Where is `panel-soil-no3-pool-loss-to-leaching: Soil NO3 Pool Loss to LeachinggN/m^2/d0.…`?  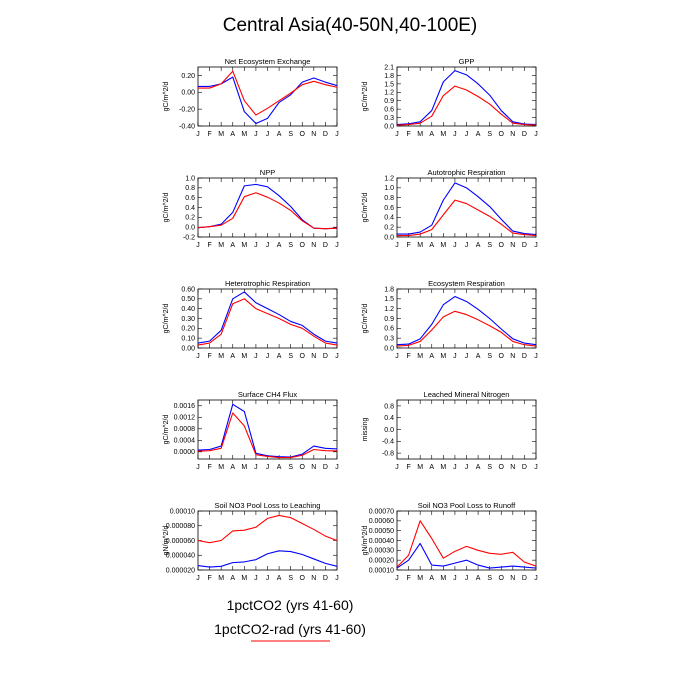 panel-soil-no3-pool-loss-to-leaching: Soil NO3 Pool Loss to LeachinggN/m^2/d0.… is located at coordinates (251, 541).